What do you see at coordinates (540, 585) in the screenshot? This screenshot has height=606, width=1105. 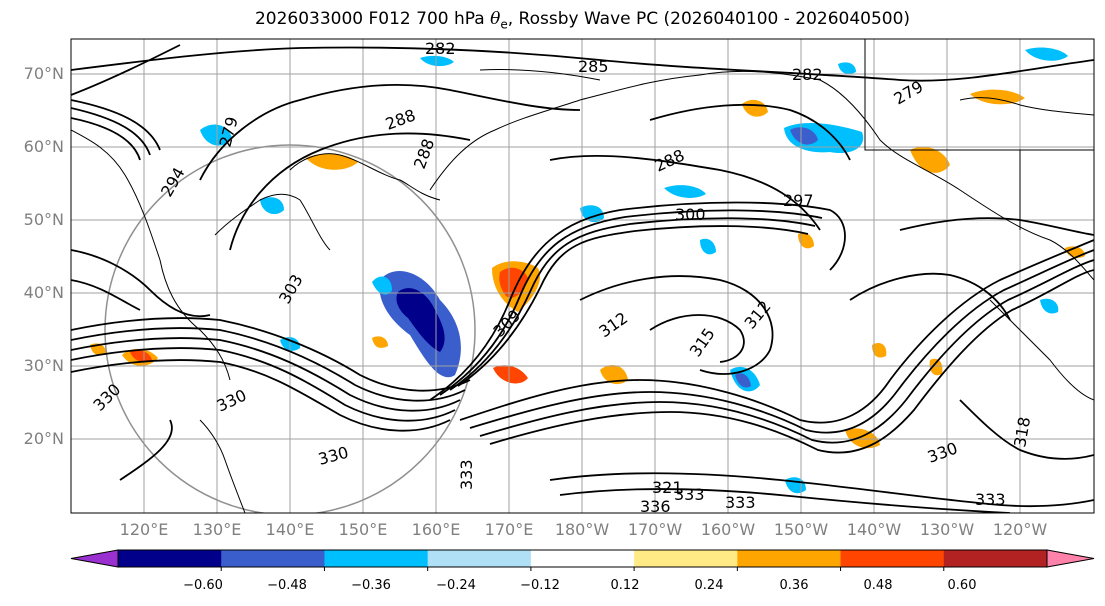 I see `colorbar-tick-label: −0.12` at bounding box center [540, 585].